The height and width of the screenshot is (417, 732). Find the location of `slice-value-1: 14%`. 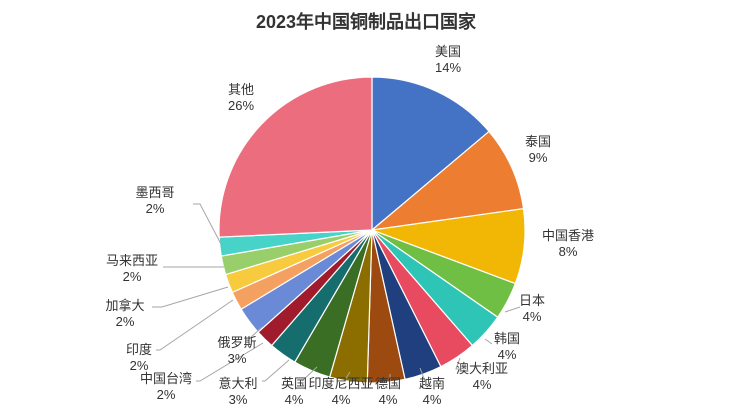

slice-value-1: 14% is located at coordinates (448, 67).